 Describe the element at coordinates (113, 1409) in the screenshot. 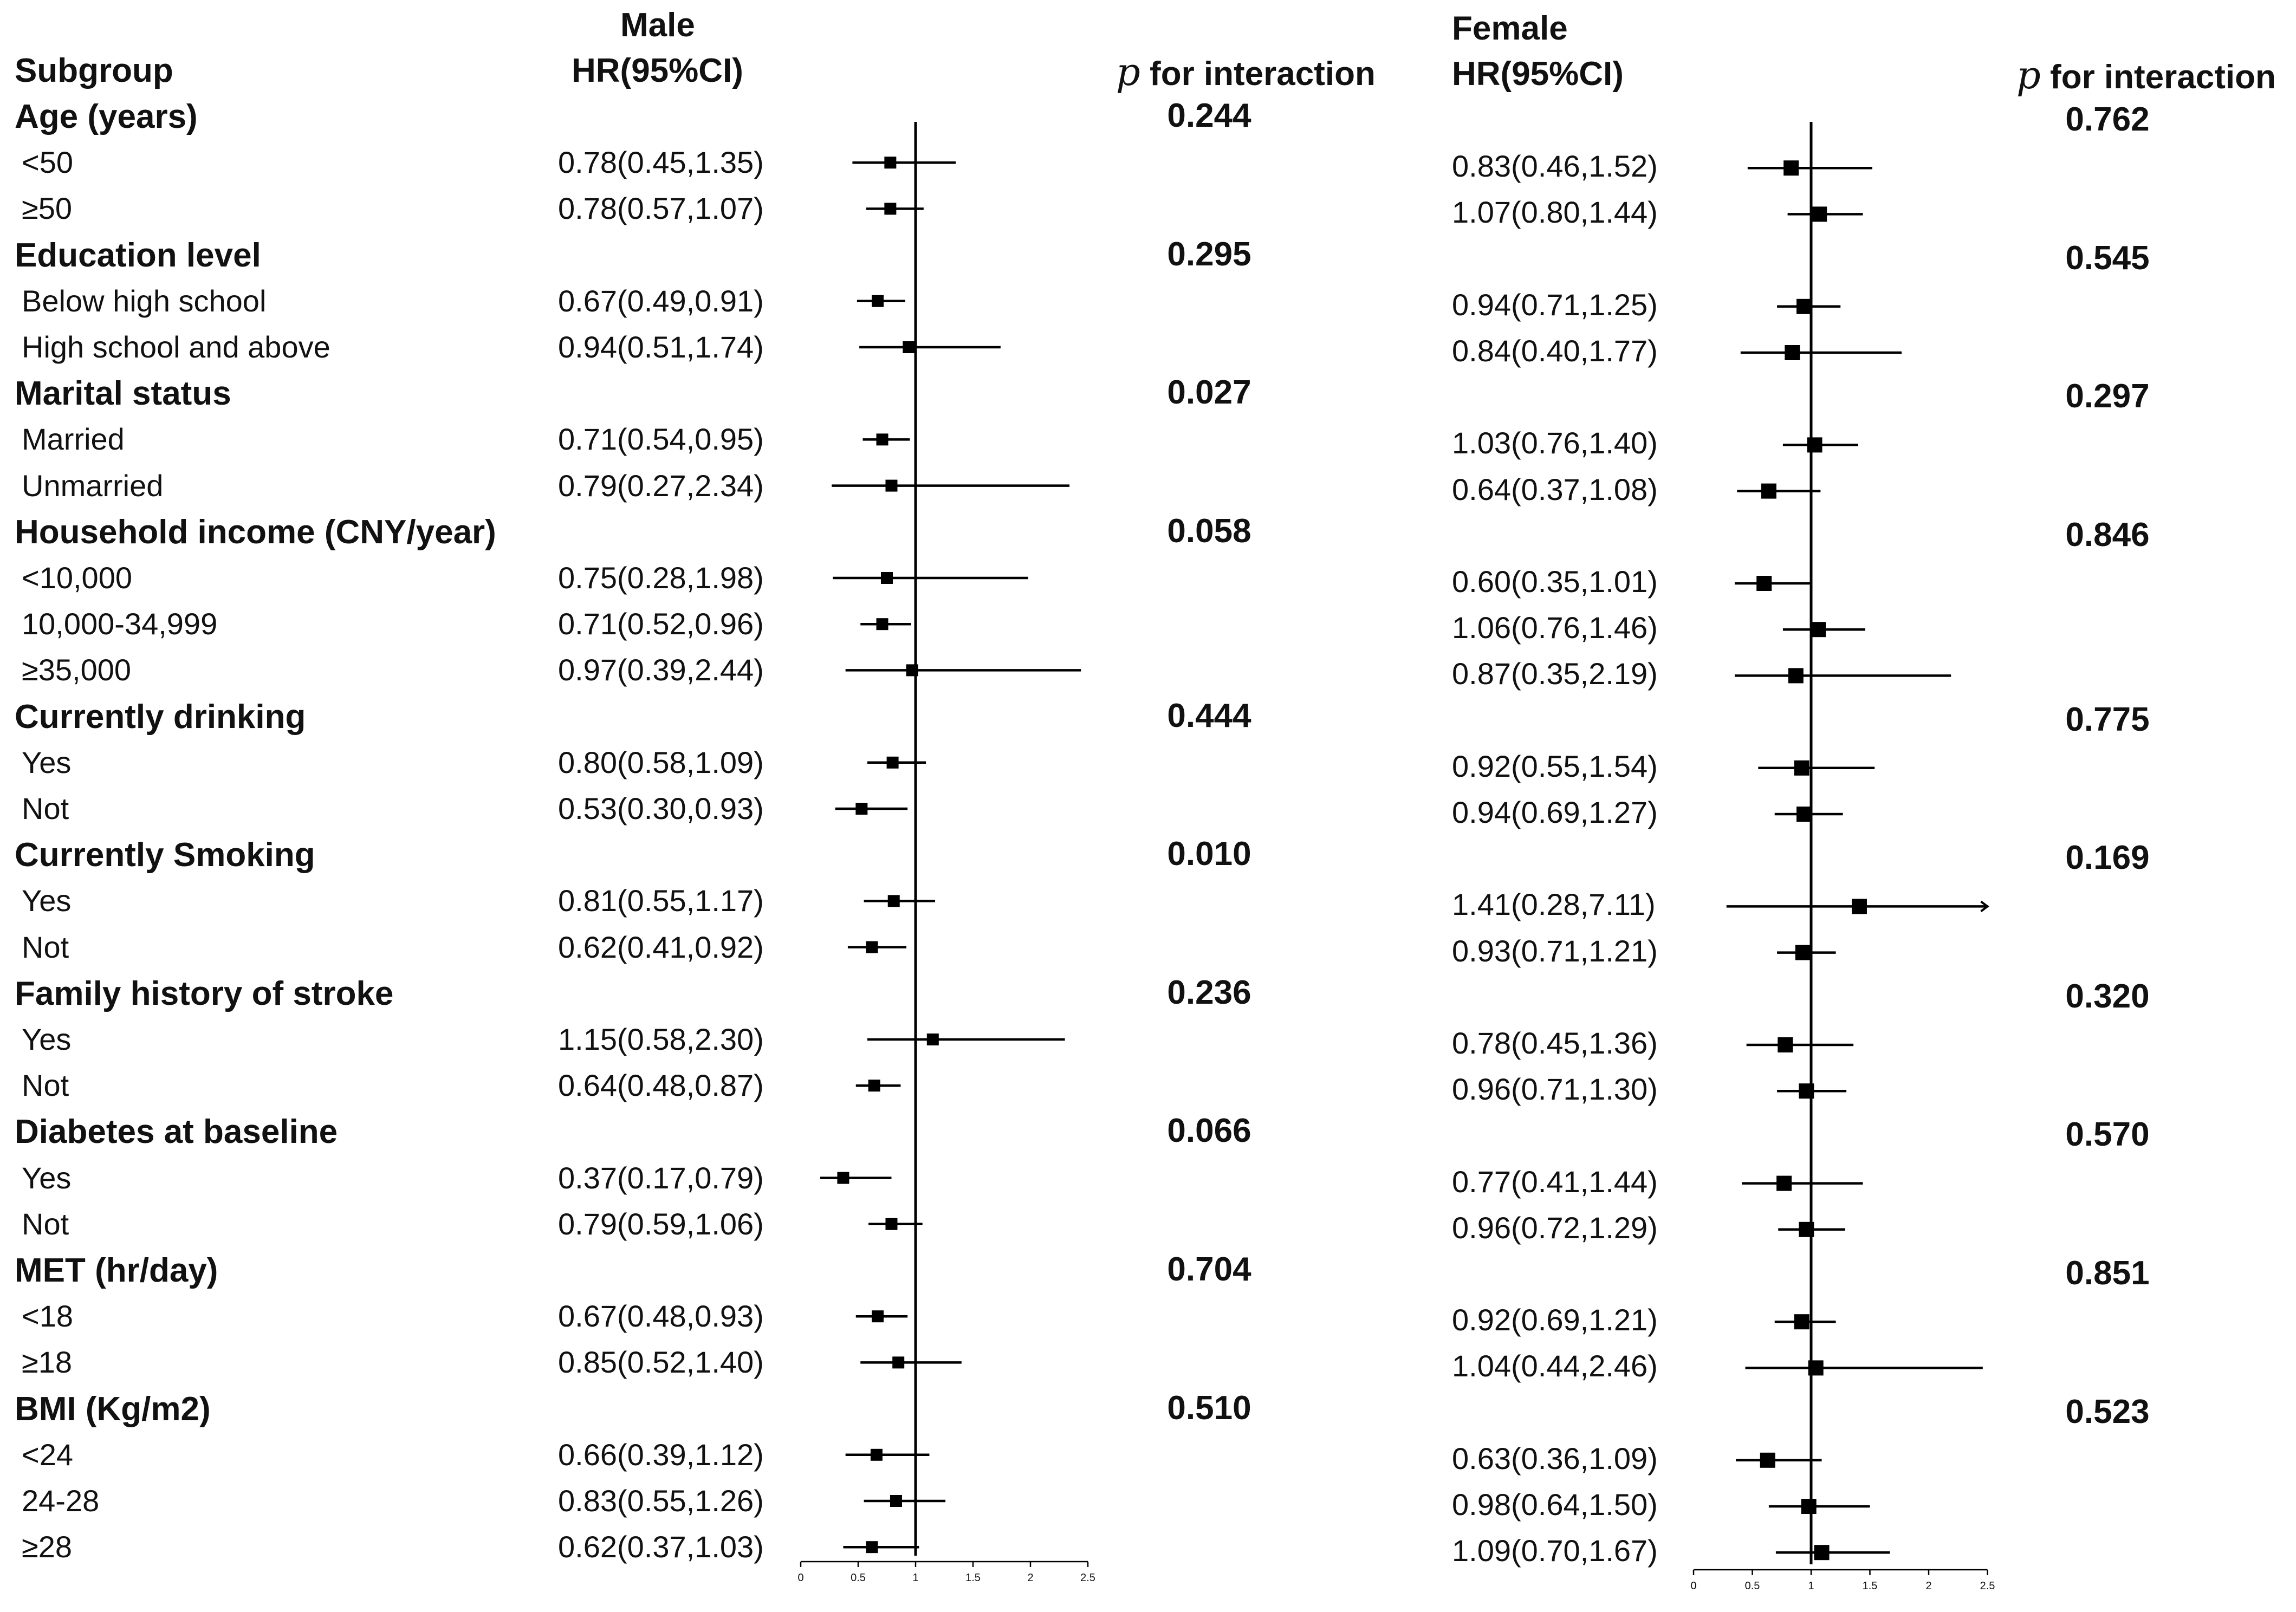

I see `group-label: BMI (Kg/m2)` at that location.